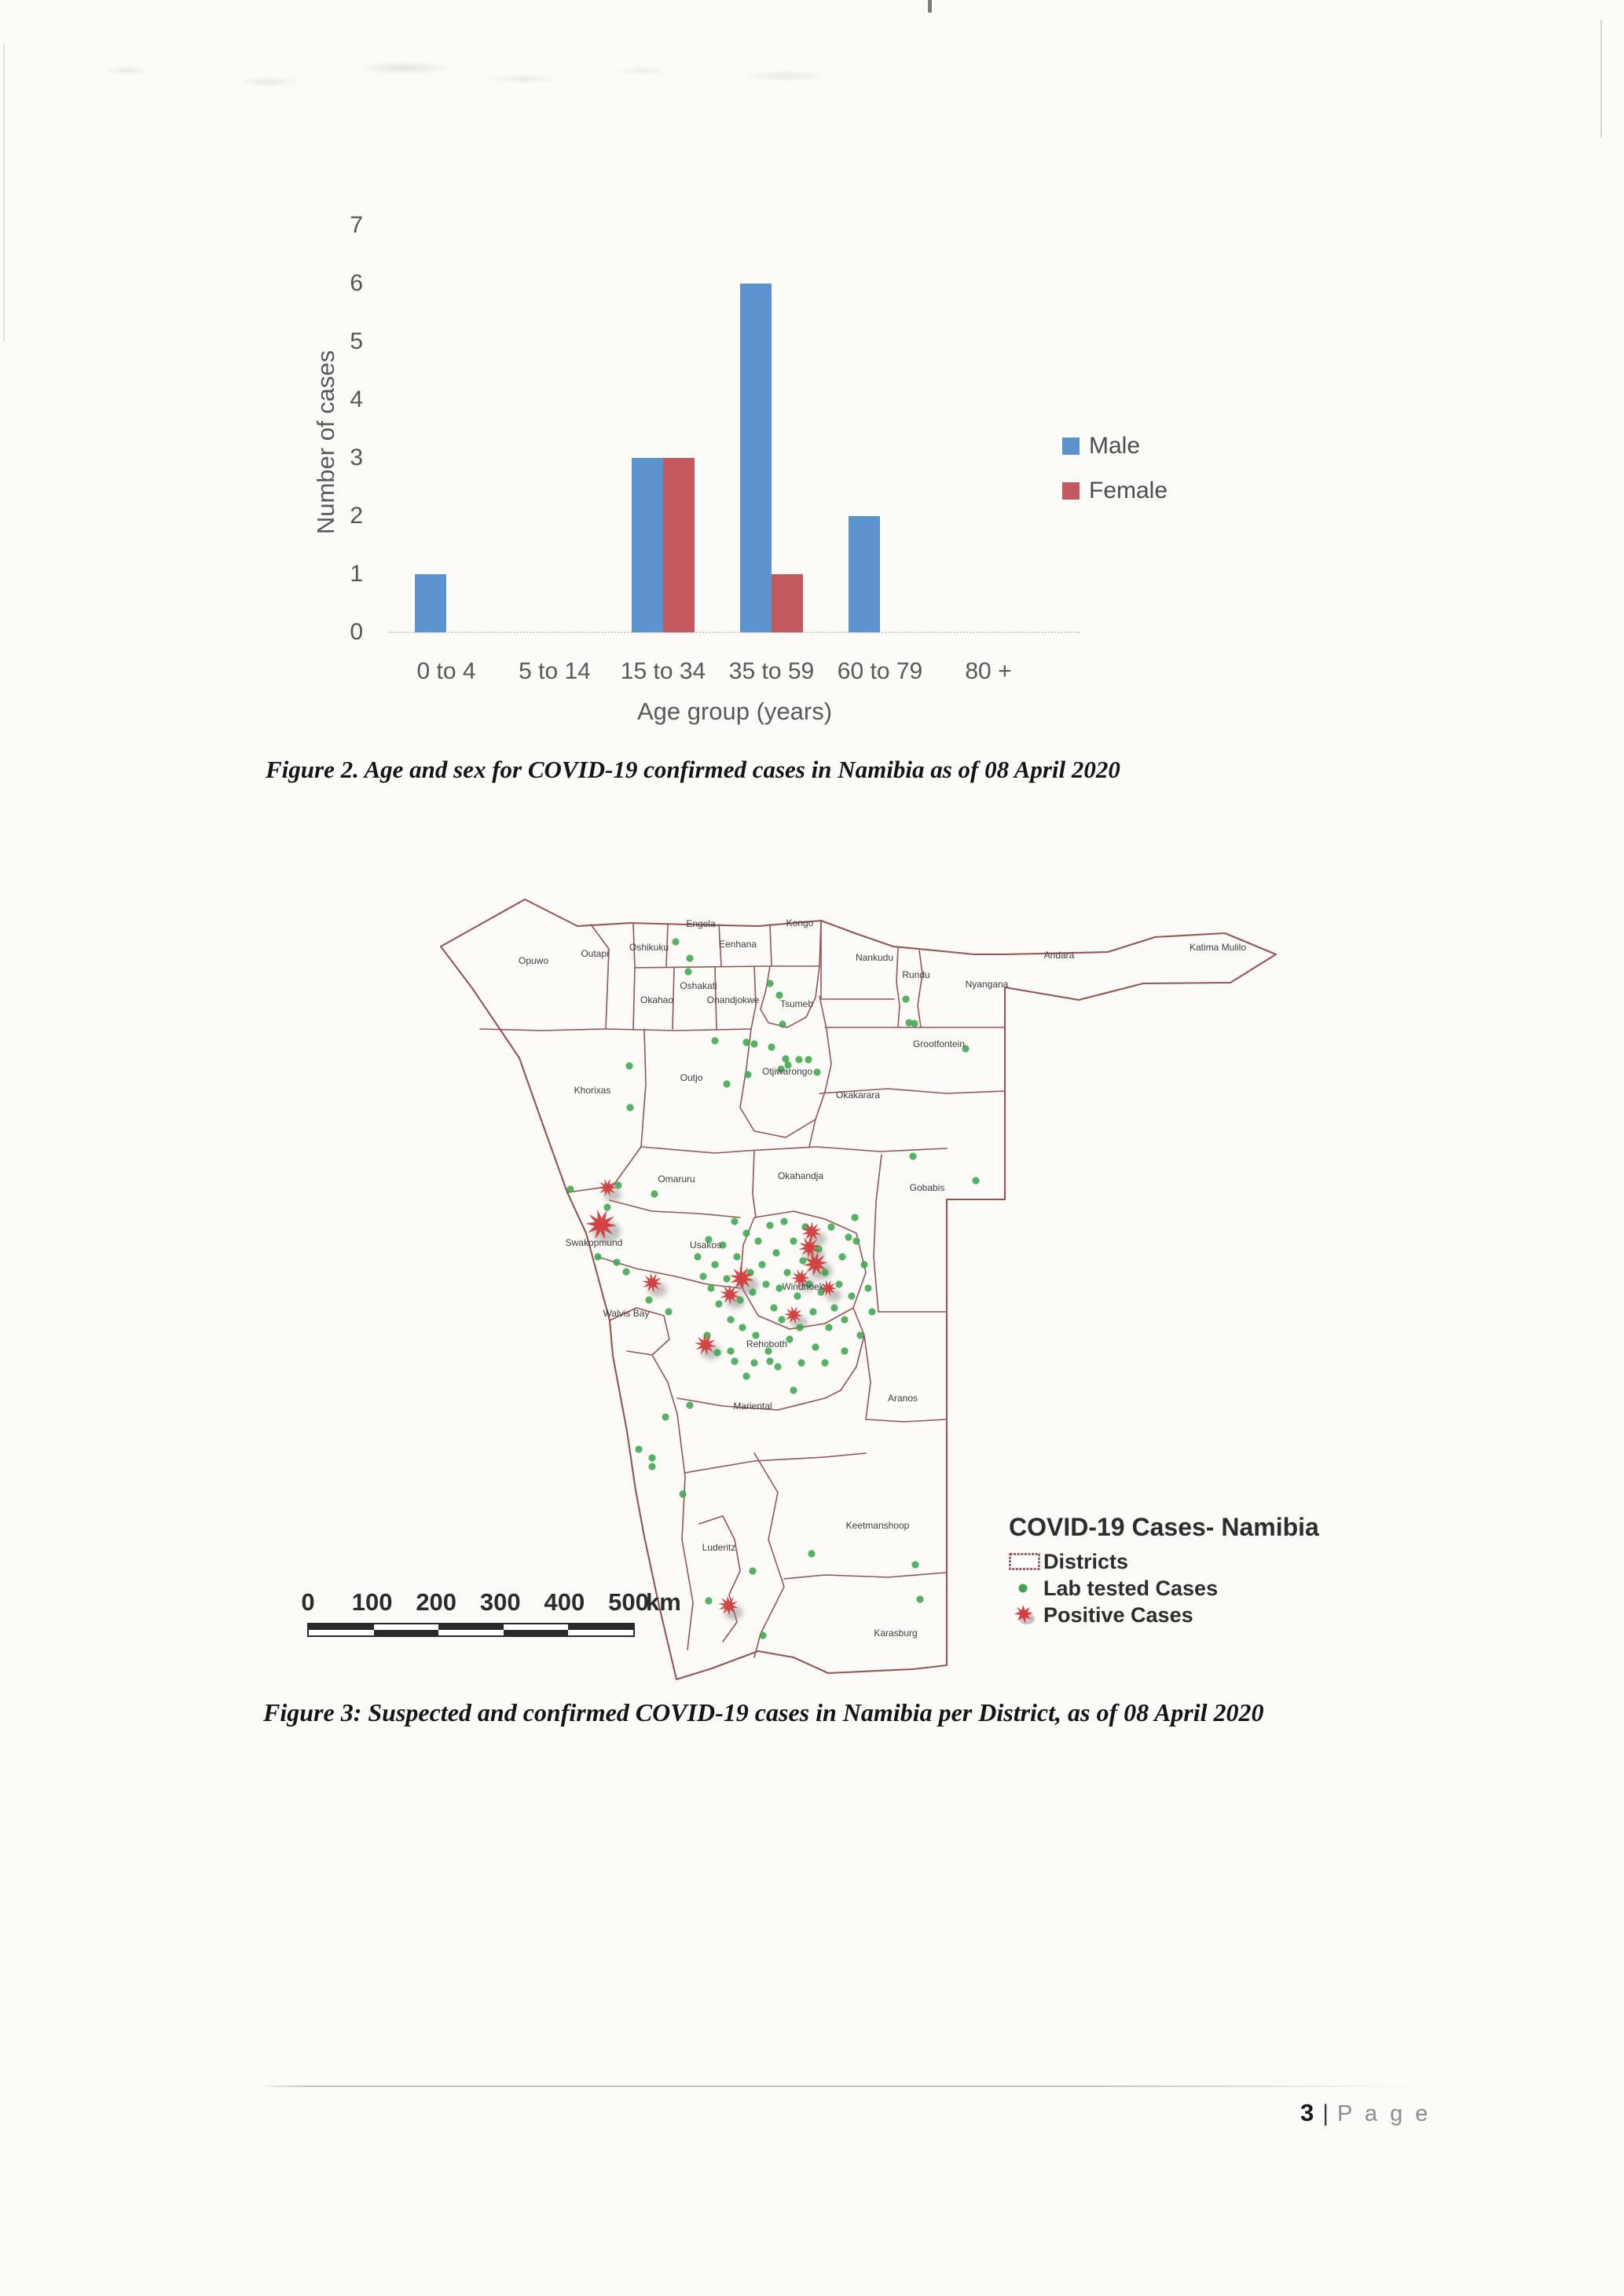 This screenshot has height=2296, width=1624. Describe the element at coordinates (1307, 2112) in the screenshot. I see `page-number: 3` at that location.